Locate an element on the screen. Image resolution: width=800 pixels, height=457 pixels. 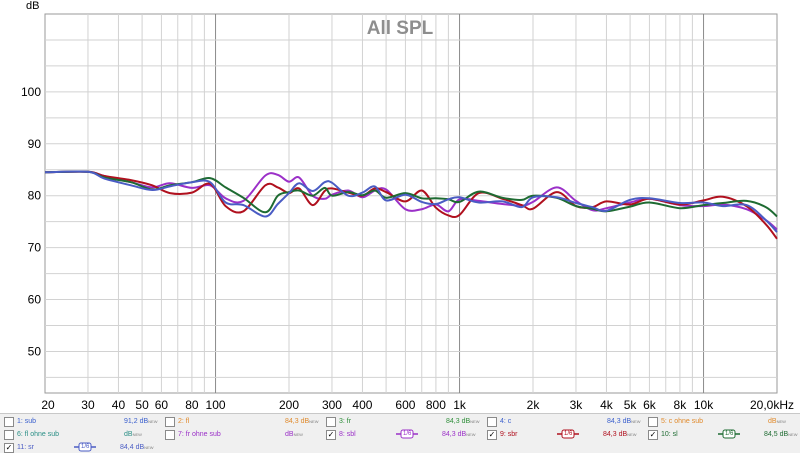
series-lines is located at coordinates (411, 205).